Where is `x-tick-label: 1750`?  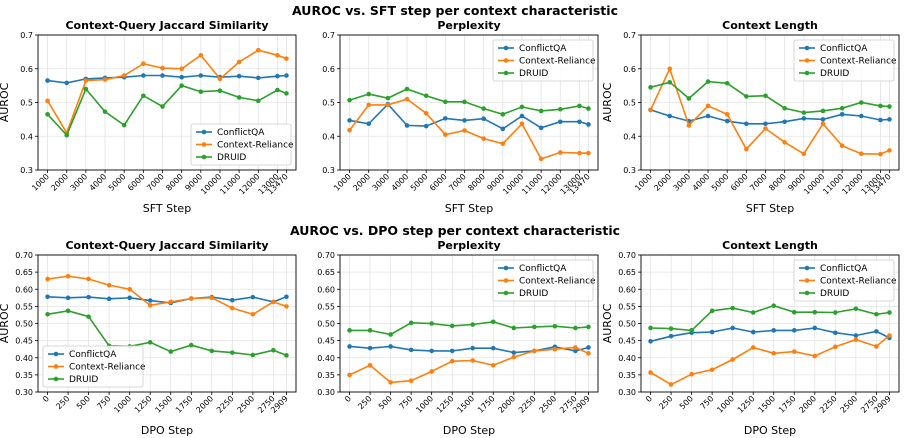 x-tick-label: 1750 is located at coordinates (787, 404).